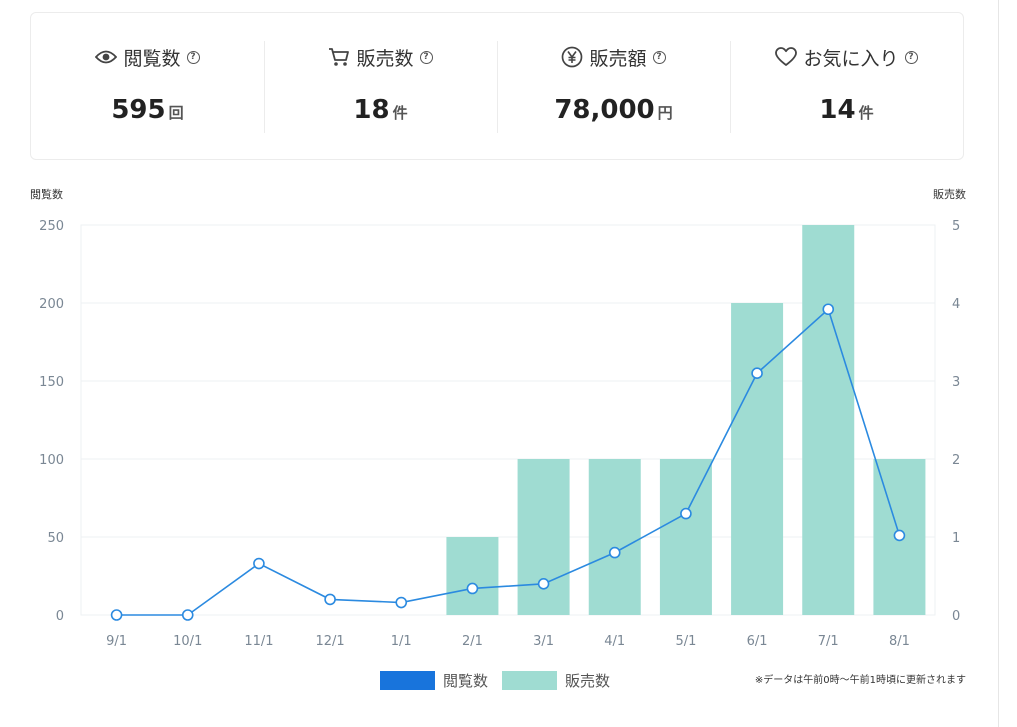 The image size is (1017, 727). Describe the element at coordinates (665, 113) in the screenshot. I see `stat-revenue-unit: 円` at that location.